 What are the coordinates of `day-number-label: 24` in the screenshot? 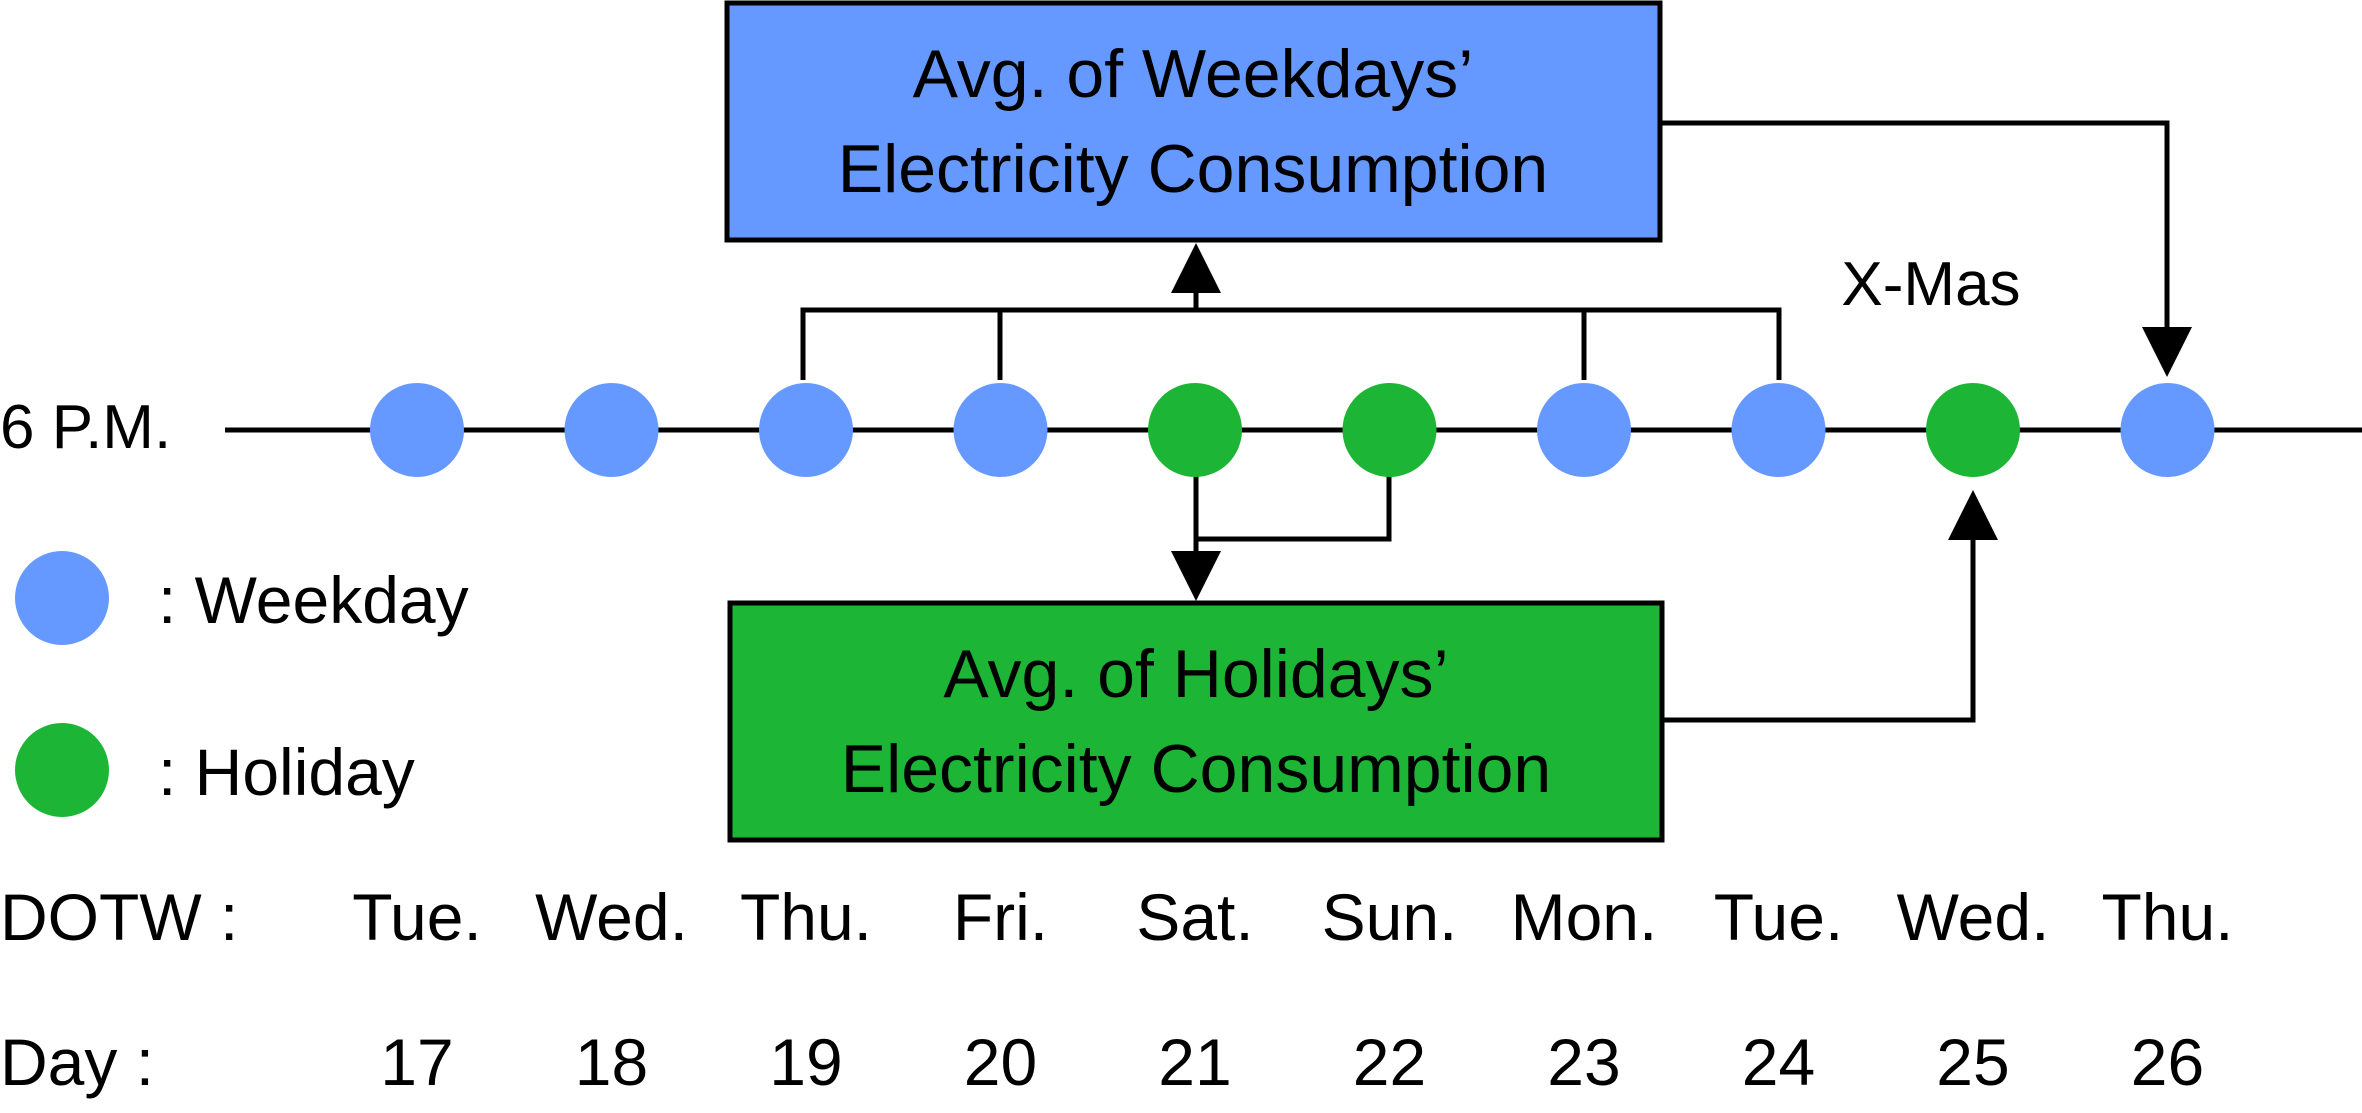 It's located at (1778, 1062).